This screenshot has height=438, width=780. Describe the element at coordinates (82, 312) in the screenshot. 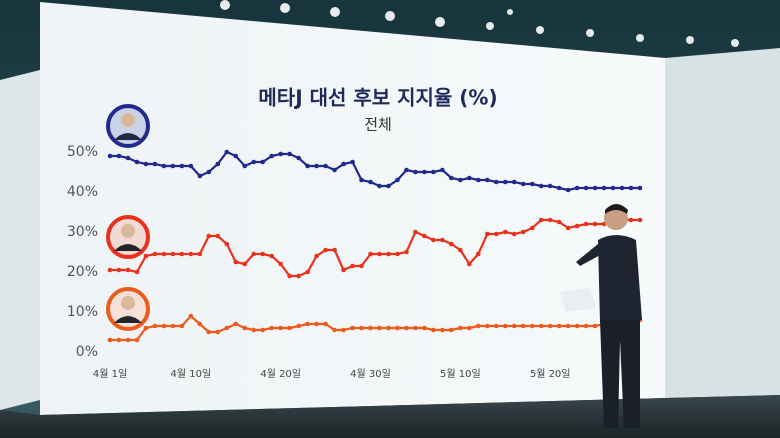

I see `y-tick-label: 10%` at that location.